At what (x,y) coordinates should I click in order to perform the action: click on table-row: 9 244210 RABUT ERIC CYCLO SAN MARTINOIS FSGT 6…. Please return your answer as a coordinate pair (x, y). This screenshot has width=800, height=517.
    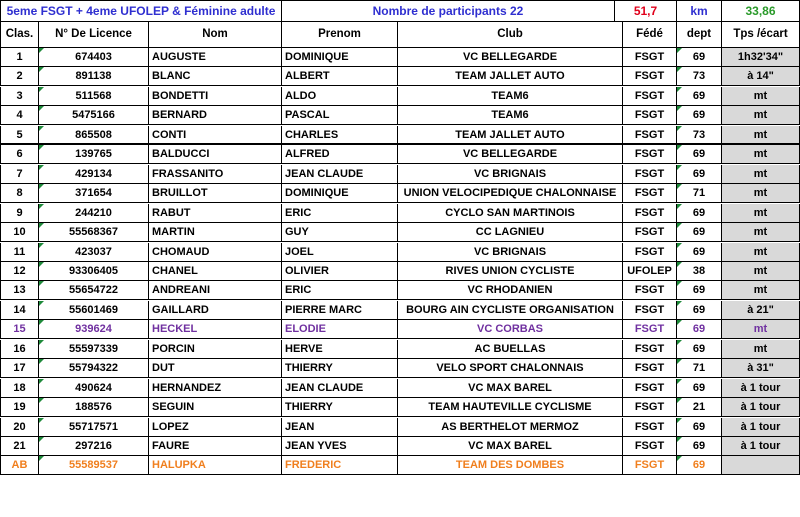
    Looking at the image, I should click on (400, 213).